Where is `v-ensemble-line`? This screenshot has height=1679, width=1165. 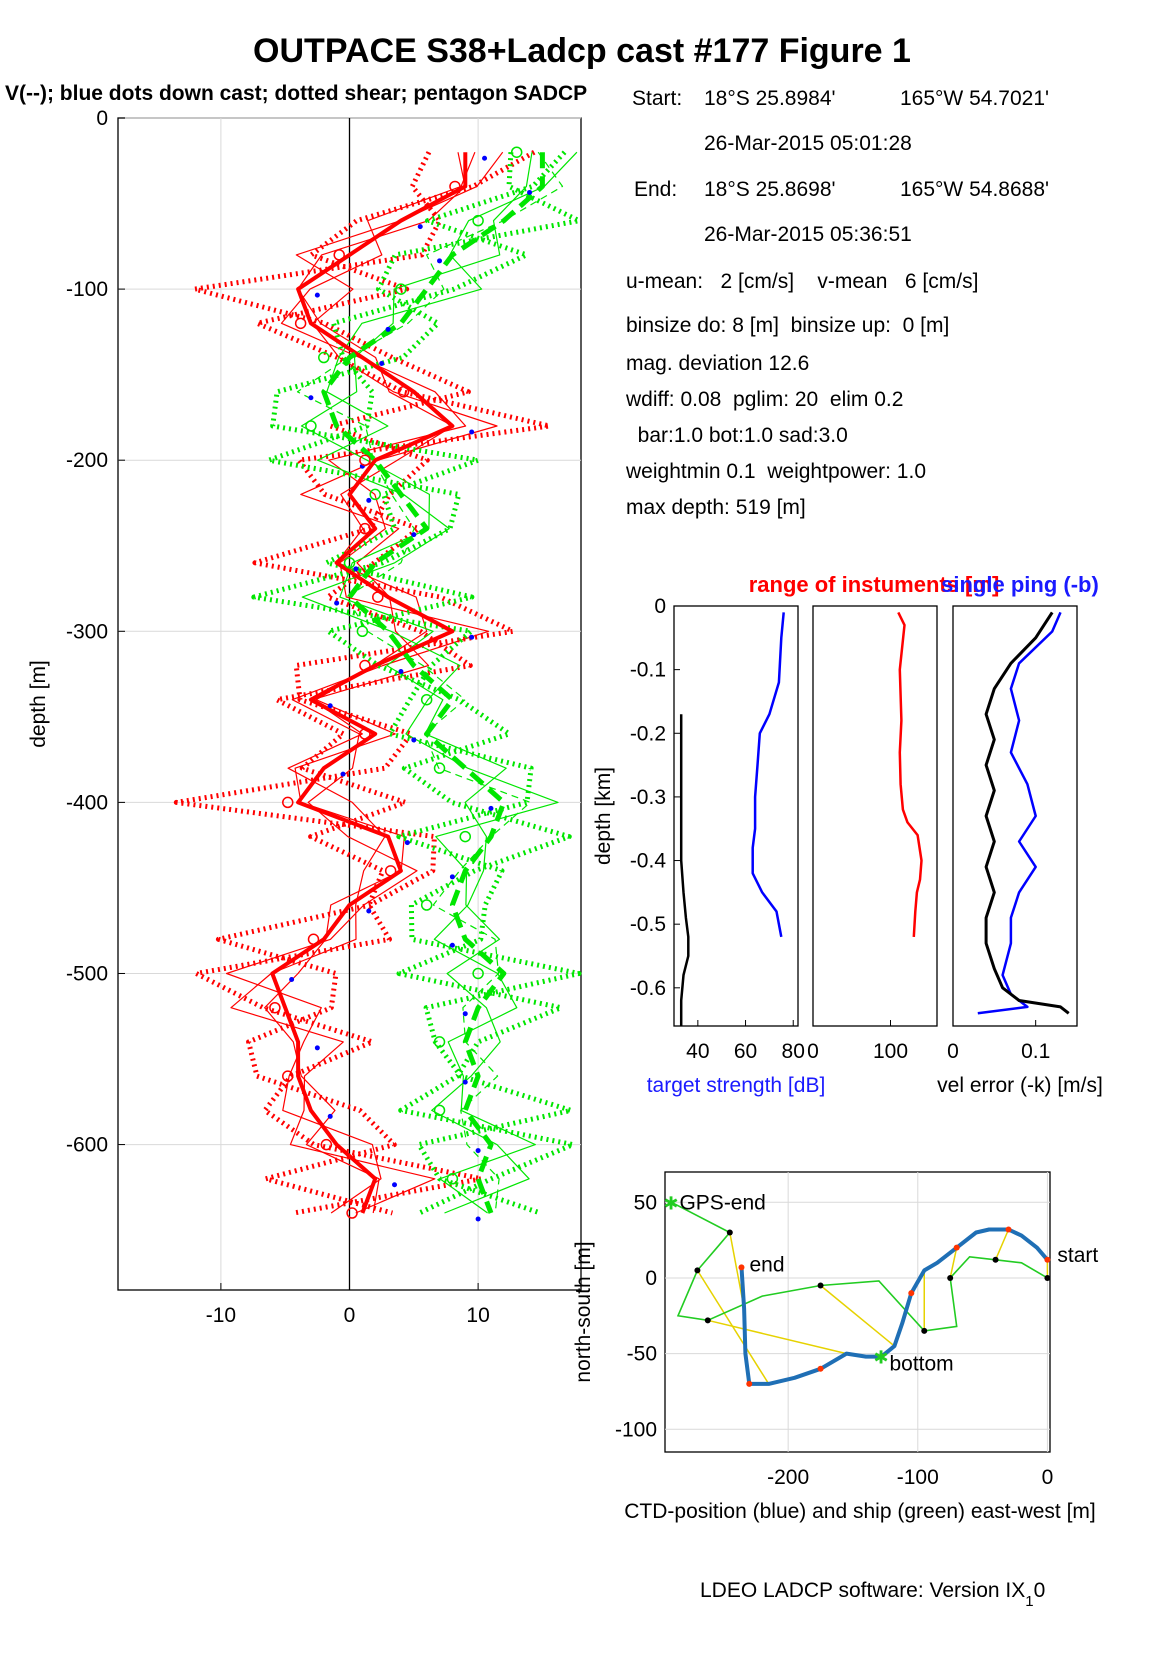
v-ensemble-line is located at coordinates (430, 682).